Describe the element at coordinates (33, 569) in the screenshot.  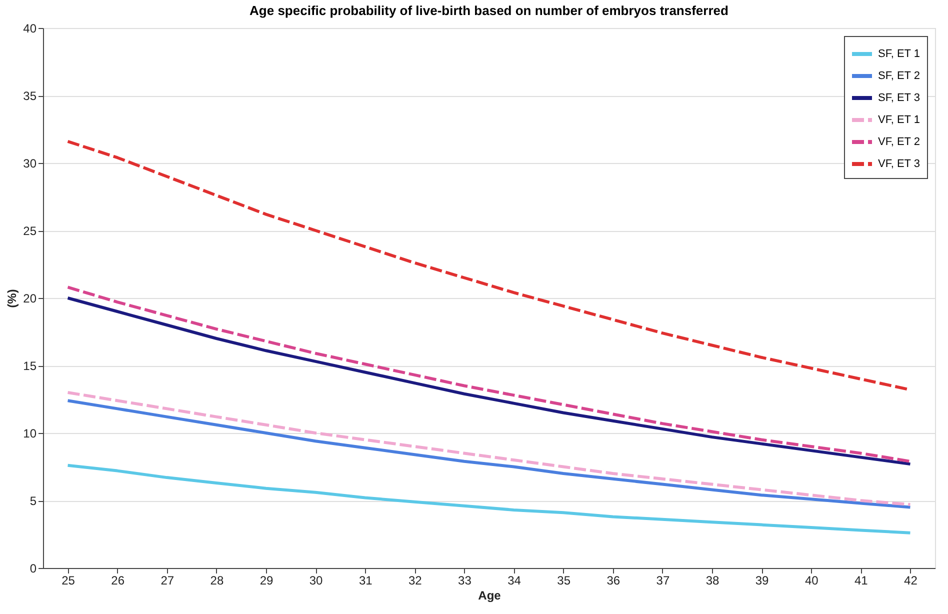
I see `y-tick-label: 0` at that location.